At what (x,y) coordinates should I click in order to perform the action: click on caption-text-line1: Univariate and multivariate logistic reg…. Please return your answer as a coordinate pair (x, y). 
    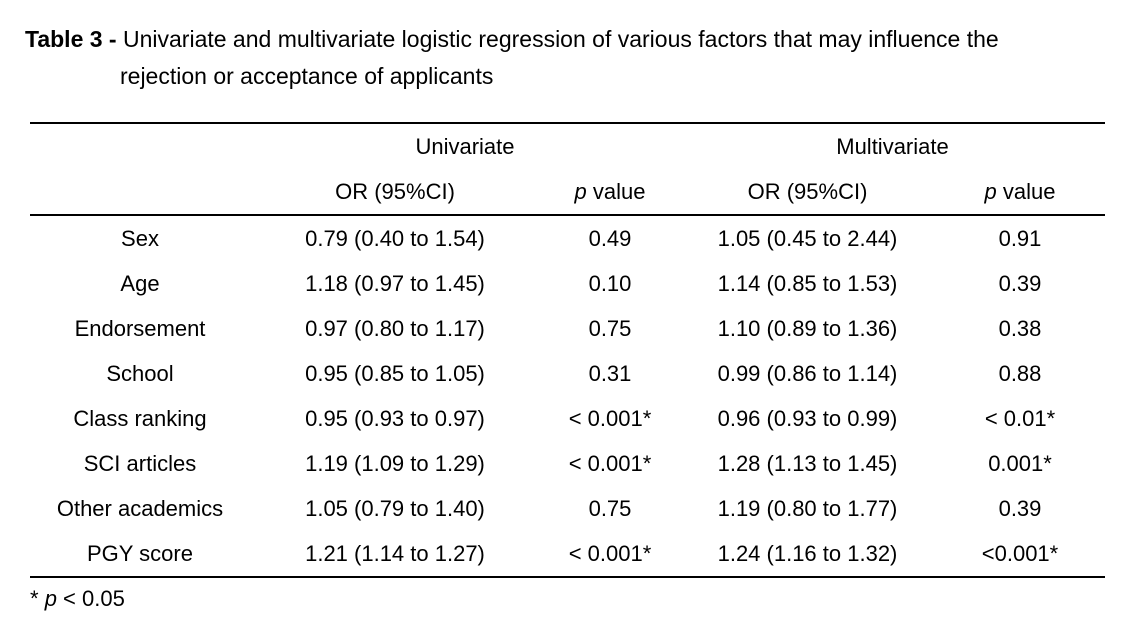
    Looking at the image, I should click on (561, 39).